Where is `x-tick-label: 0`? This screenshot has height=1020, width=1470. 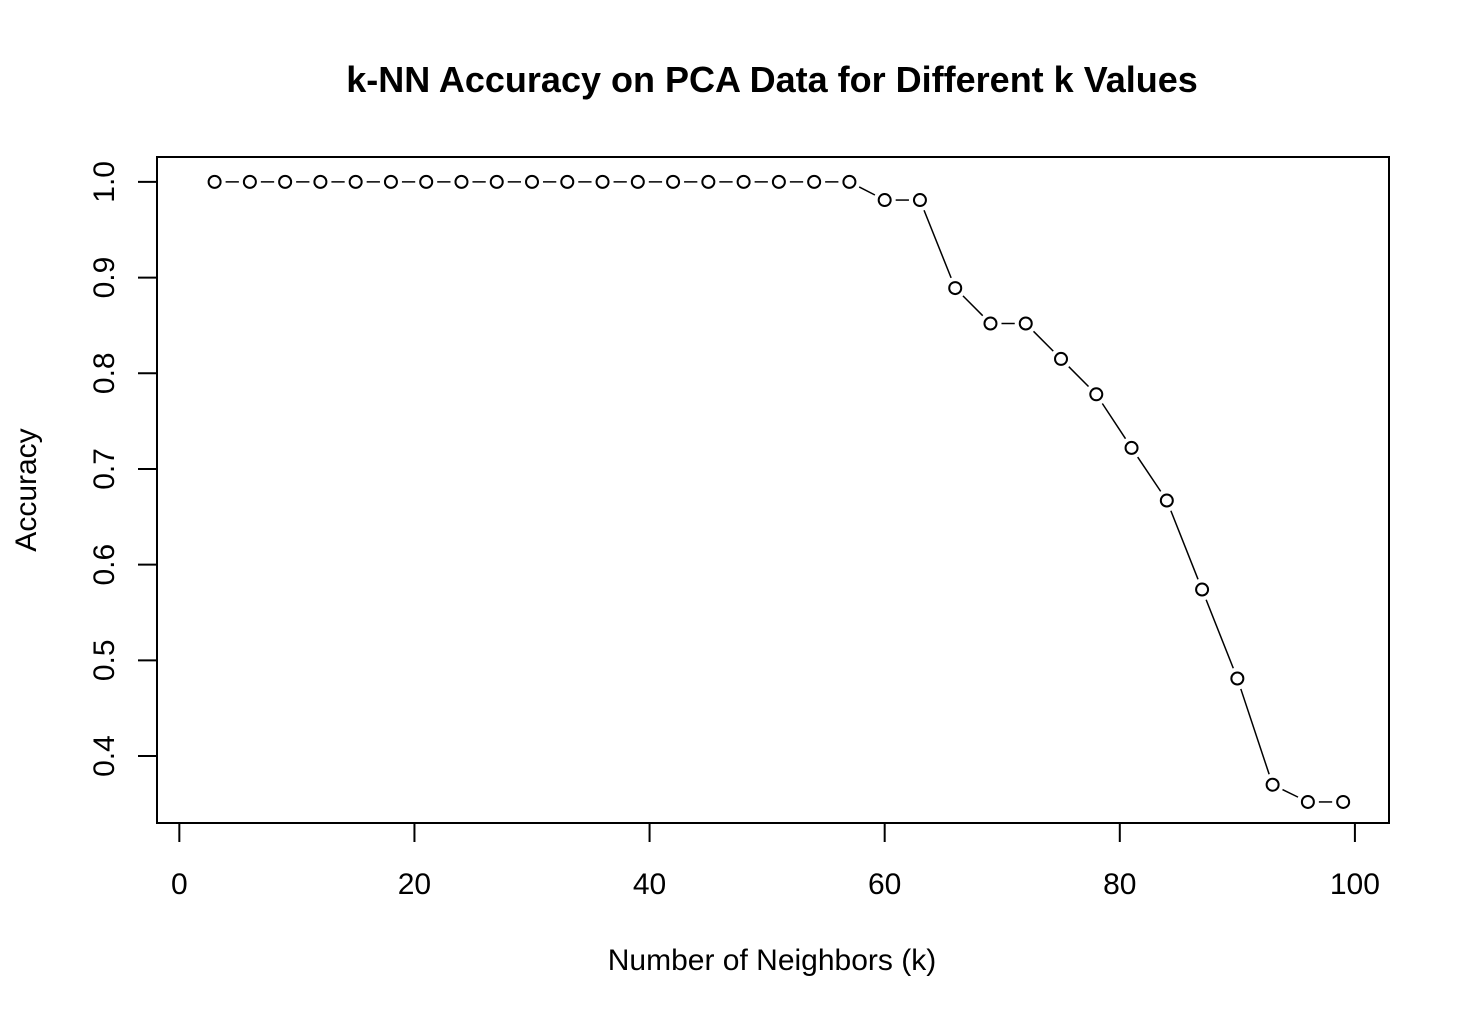 x-tick-label: 0 is located at coordinates (179, 884).